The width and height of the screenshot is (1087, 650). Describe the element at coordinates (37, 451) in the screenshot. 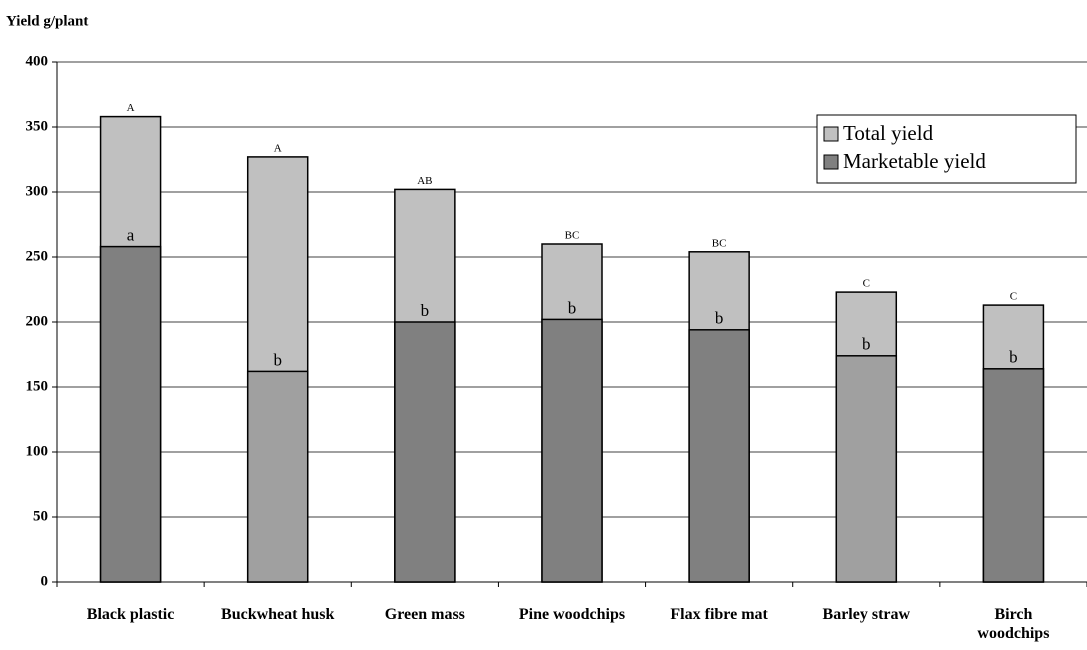

I see `y-tick-label: 100` at that location.